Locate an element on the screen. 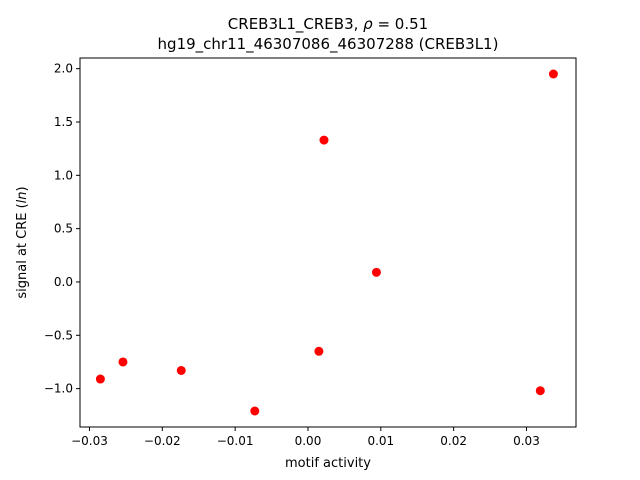 Image resolution: width=640 pixels, height=480 pixels. y-axis-label: signal at CRE (ln) is located at coordinates (22, 242).